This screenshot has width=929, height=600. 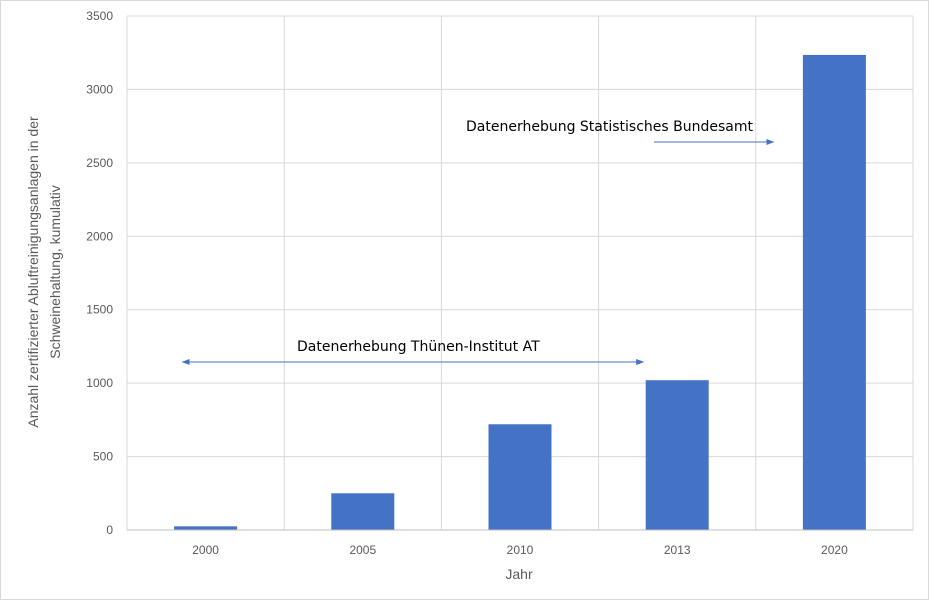 What do you see at coordinates (418, 347) in the screenshot?
I see `annotation-thuenen-label: Datenerhebung Thünen-Institut AT` at bounding box center [418, 347].